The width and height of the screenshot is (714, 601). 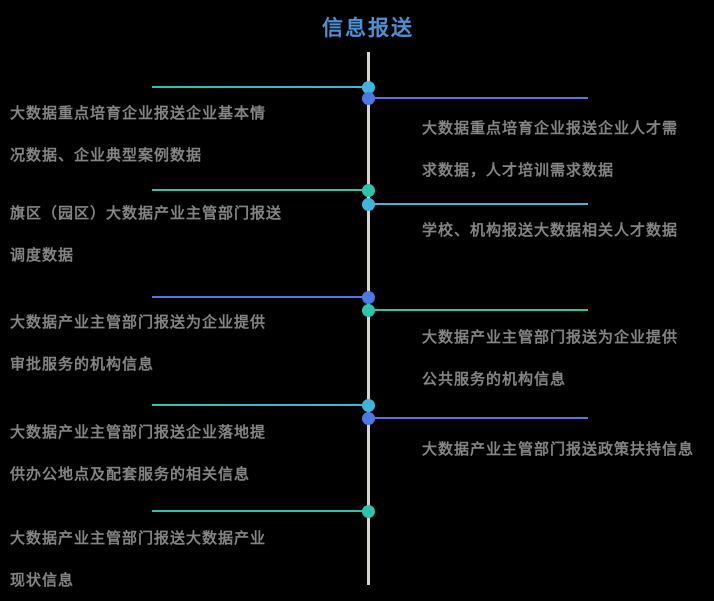 What do you see at coordinates (146, 234) in the screenshot?
I see `branch-label-left-2: 旗区（园区）大数据产业主管部门报送 调度数据` at bounding box center [146, 234].